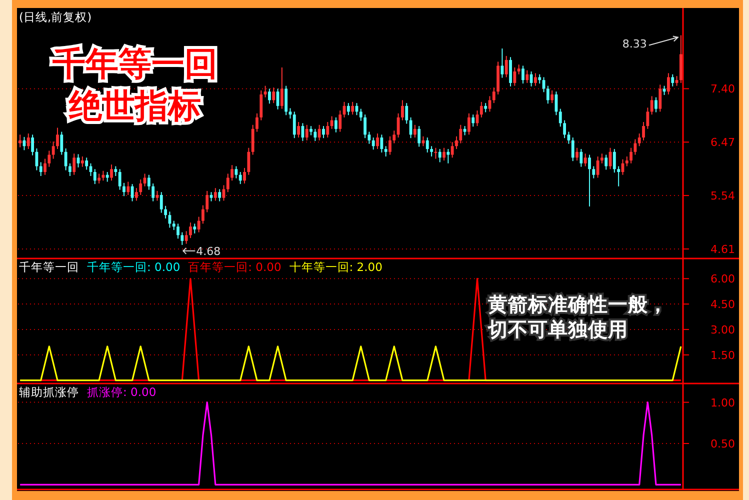 The image size is (749, 500). What do you see at coordinates (722, 403) in the screenshot?
I see `y-tick-label: 1.00` at bounding box center [722, 403].